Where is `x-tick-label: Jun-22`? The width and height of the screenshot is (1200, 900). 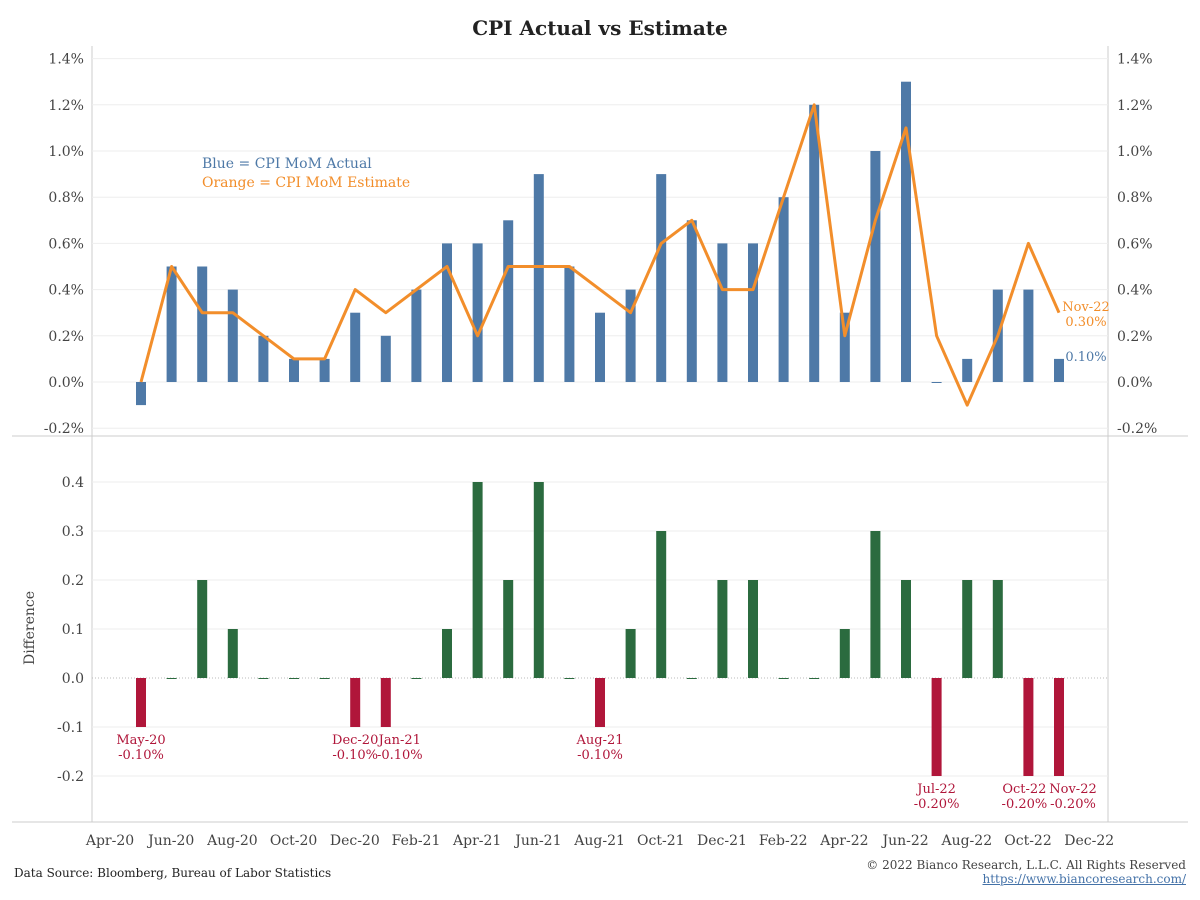 x-tick-label: Jun-22 is located at coordinates (904, 841).